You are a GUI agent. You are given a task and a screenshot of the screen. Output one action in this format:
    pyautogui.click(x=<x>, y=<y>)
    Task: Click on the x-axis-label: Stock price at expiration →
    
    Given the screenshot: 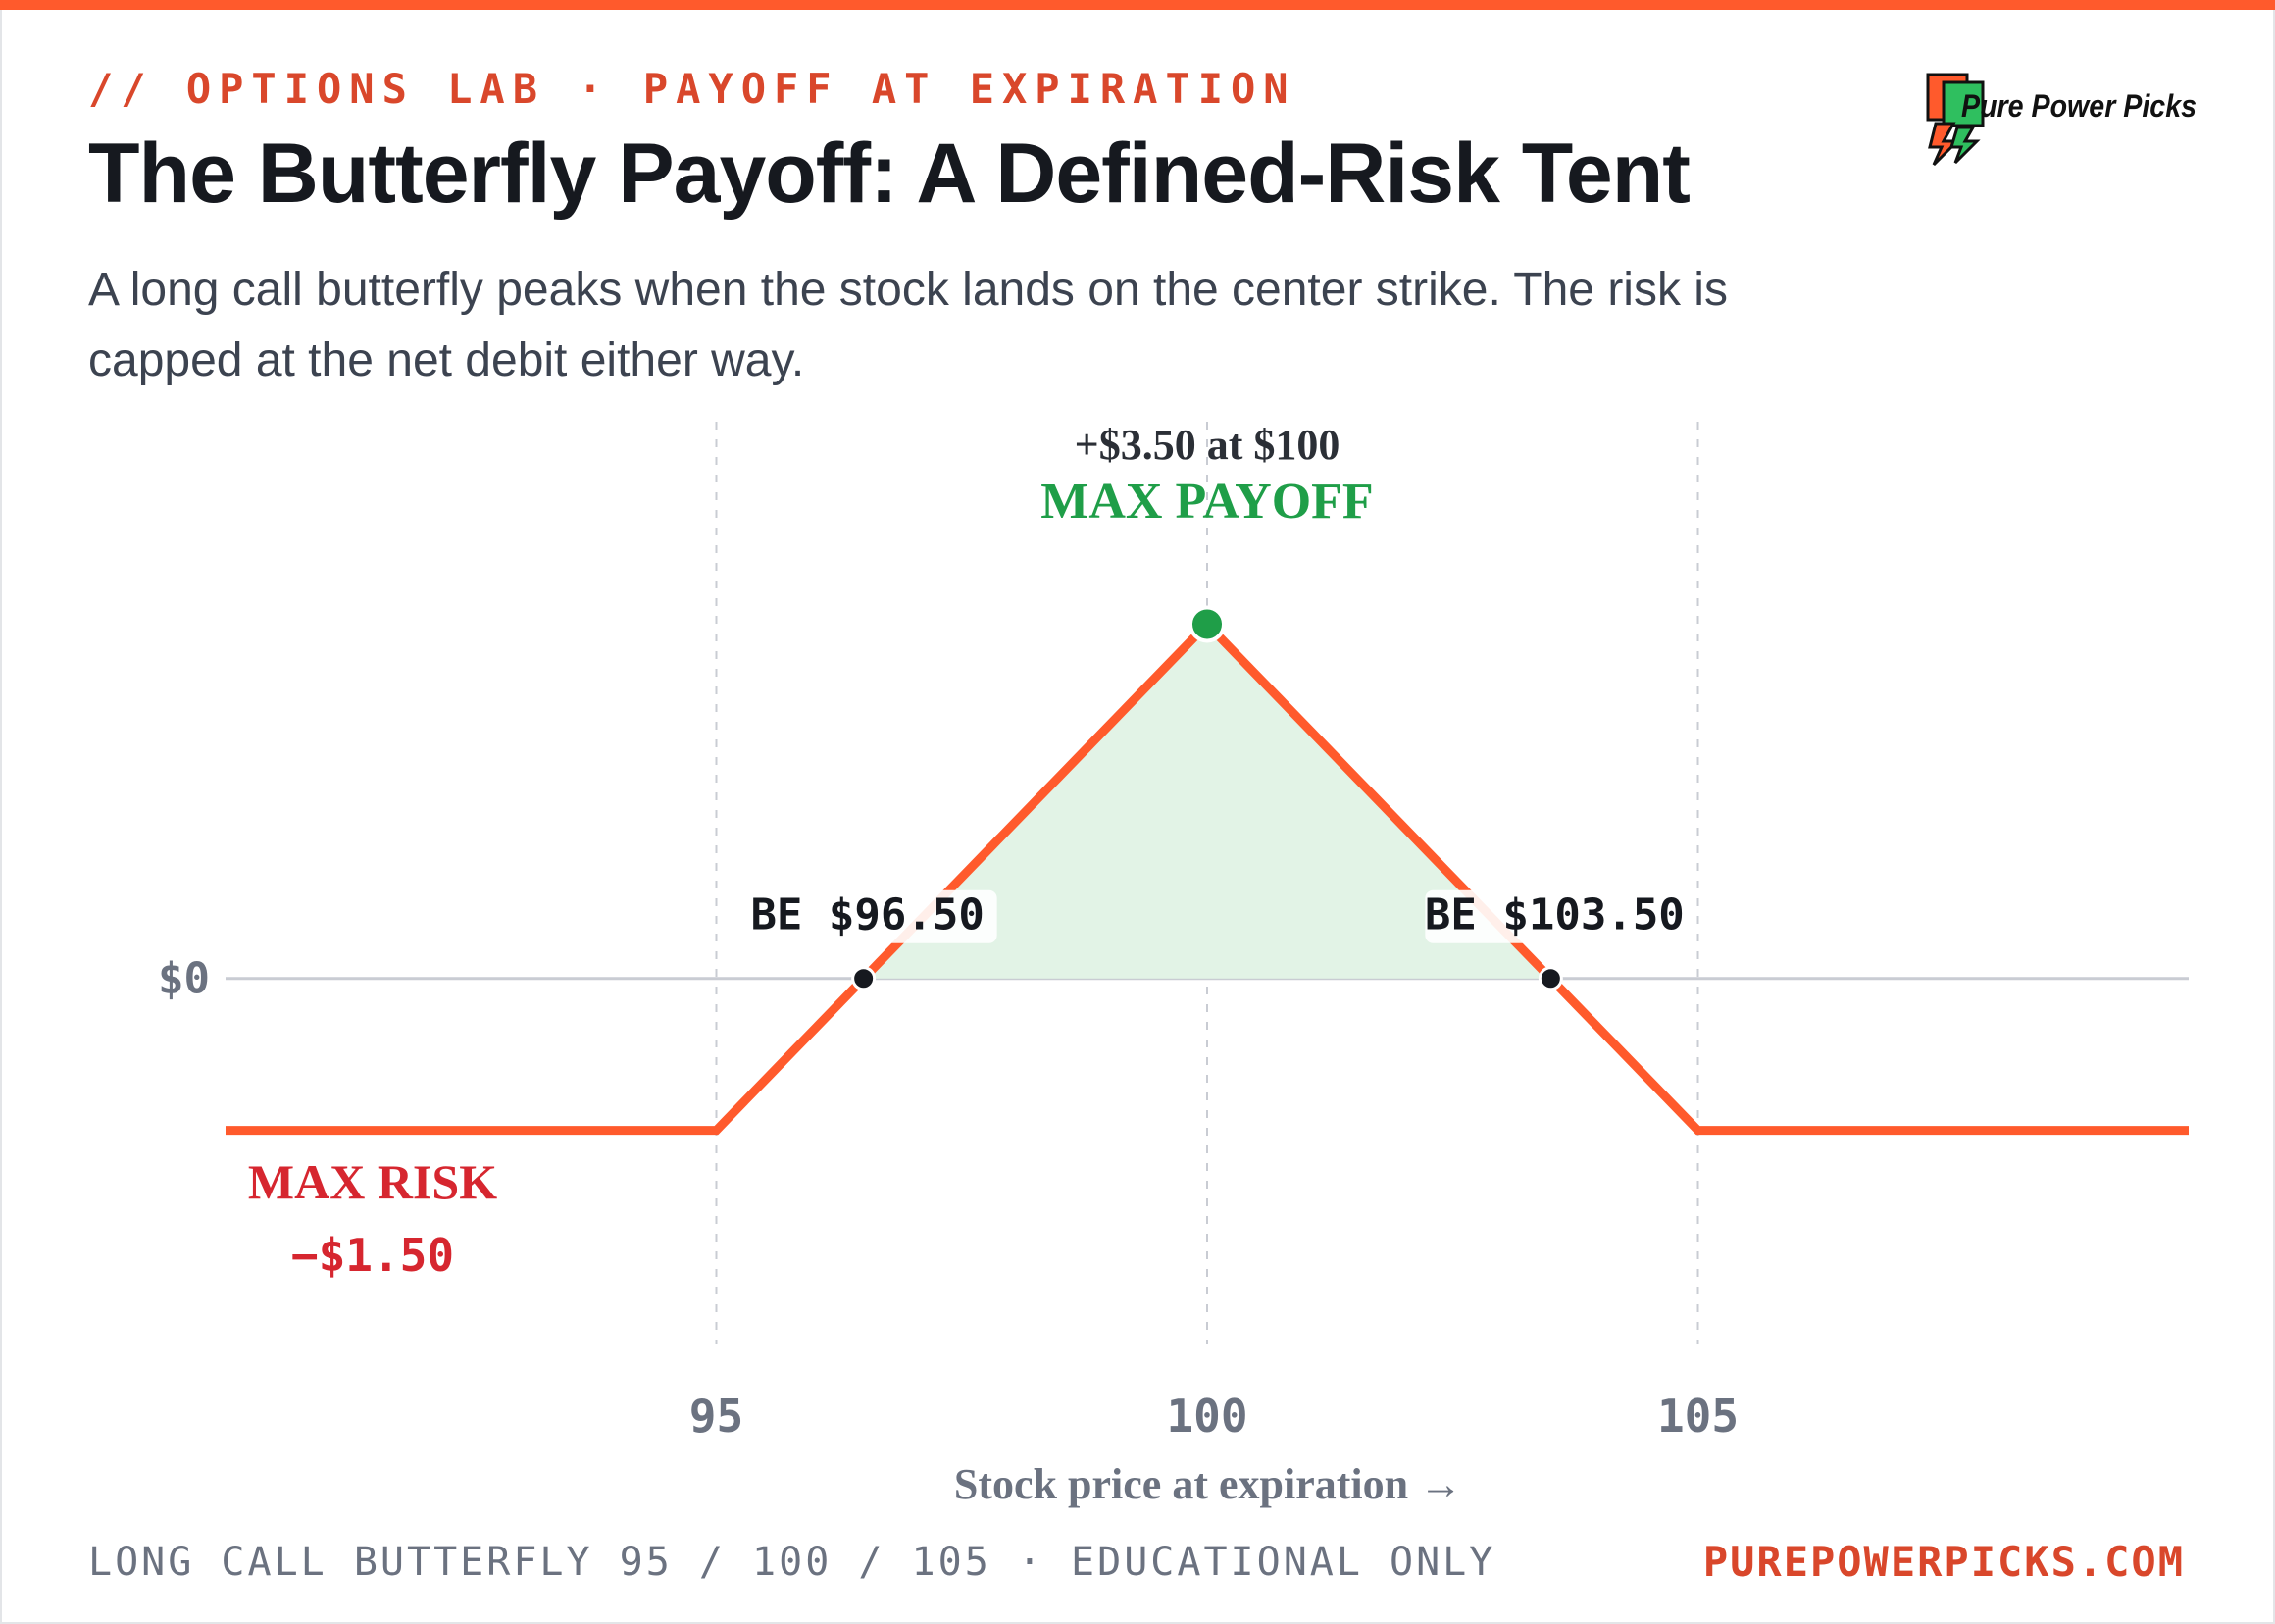 What is the action you would take?
    pyautogui.click(x=1208, y=1484)
    